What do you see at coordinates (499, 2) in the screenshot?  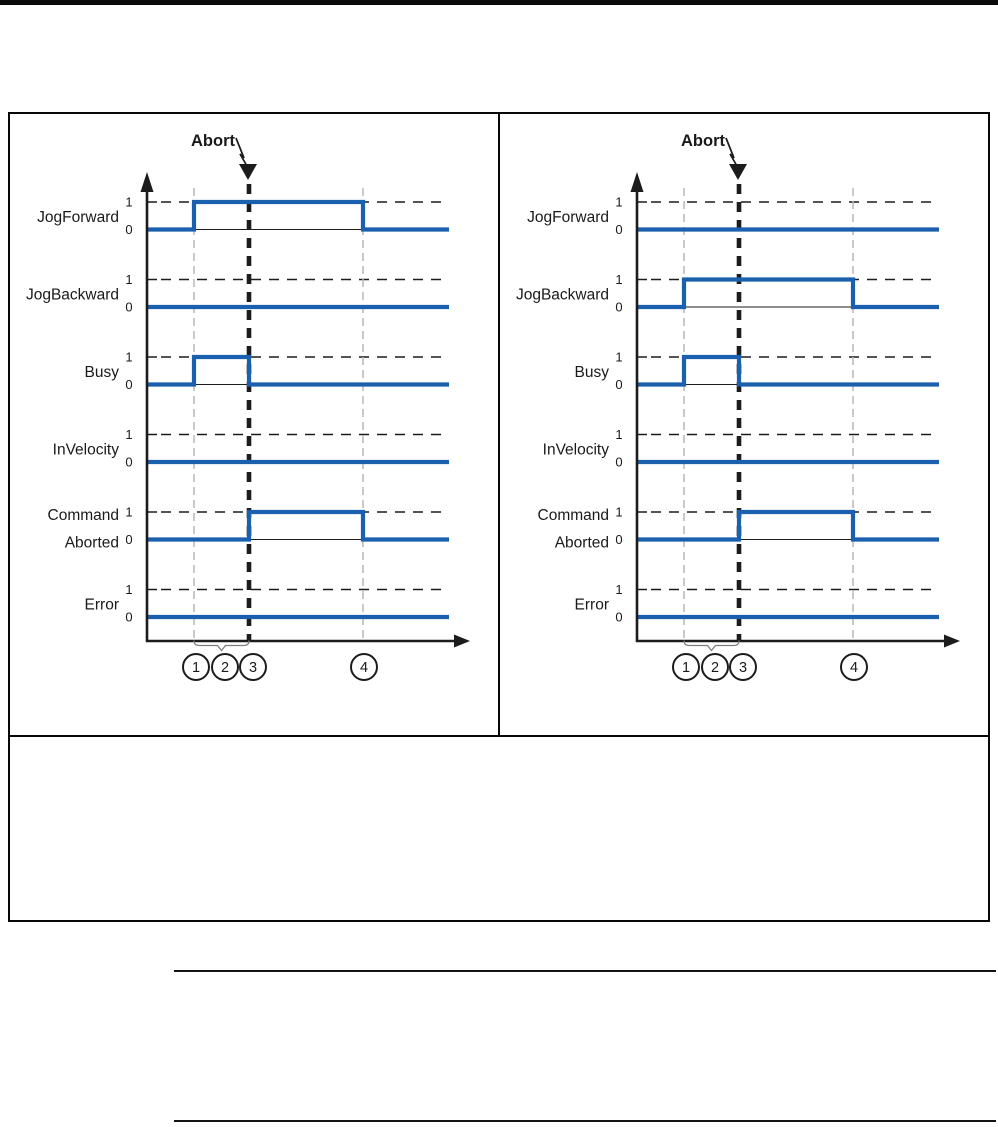 I see `page-top-rule` at bounding box center [499, 2].